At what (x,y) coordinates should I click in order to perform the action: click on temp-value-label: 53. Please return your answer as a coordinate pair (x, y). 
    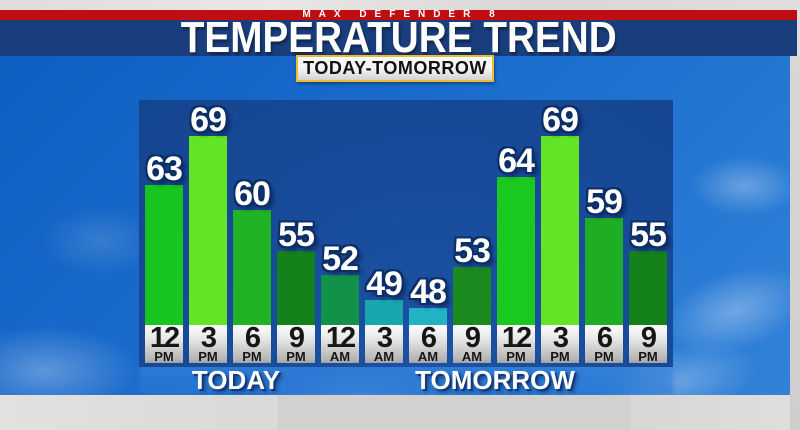
    Looking at the image, I should click on (472, 251).